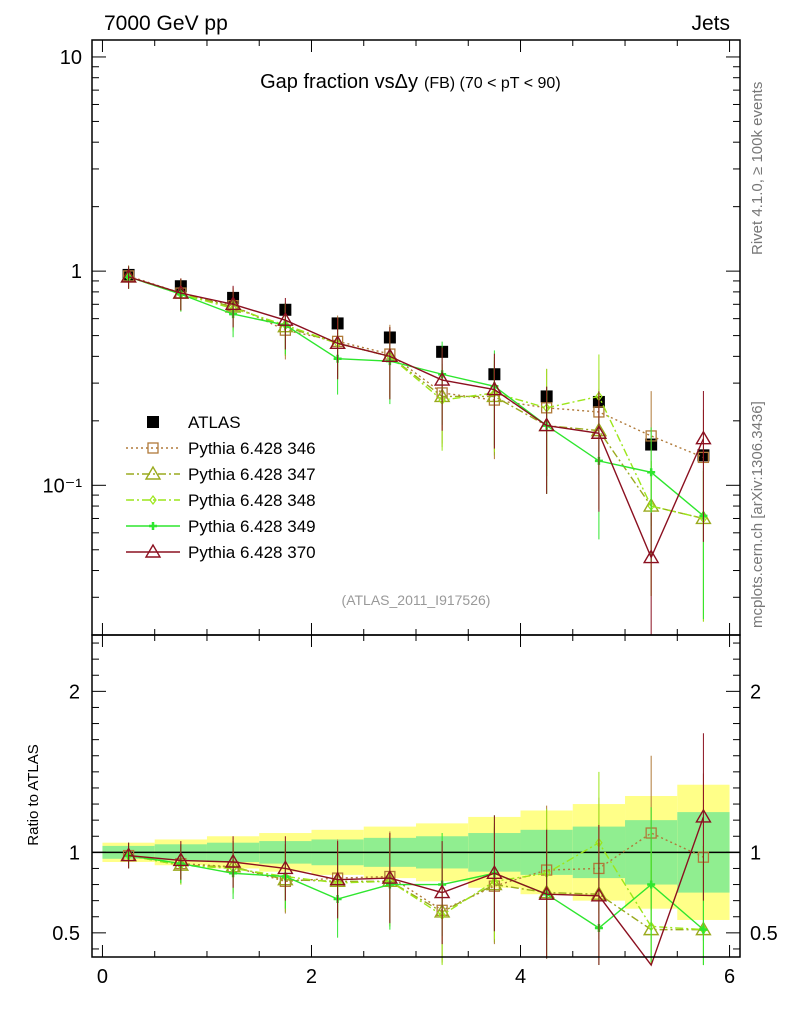  Describe the element at coordinates (492, 83) in the screenshot. I see `plot-title-sub: (FB) (70 < pT < 90)` at that location.